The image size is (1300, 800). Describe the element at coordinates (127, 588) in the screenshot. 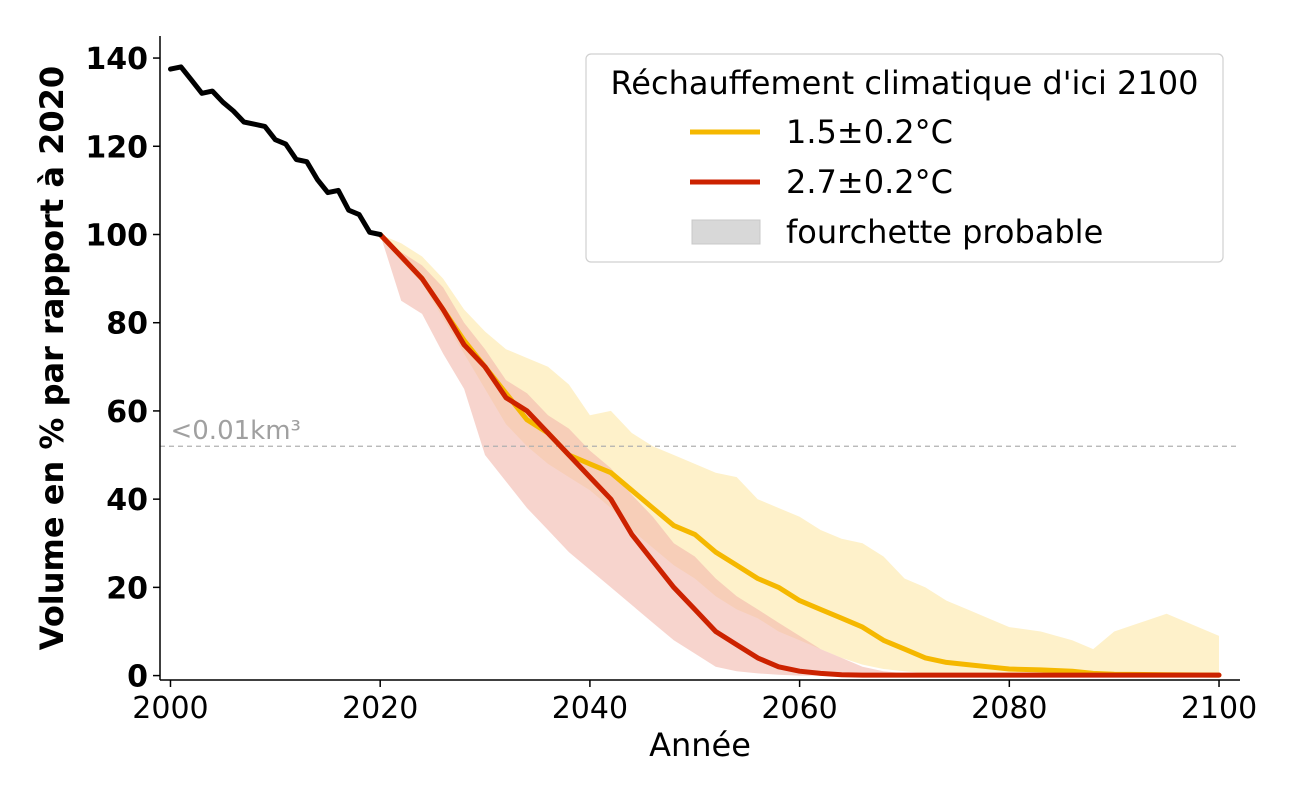

I see `y-tick-label: 20` at that location.